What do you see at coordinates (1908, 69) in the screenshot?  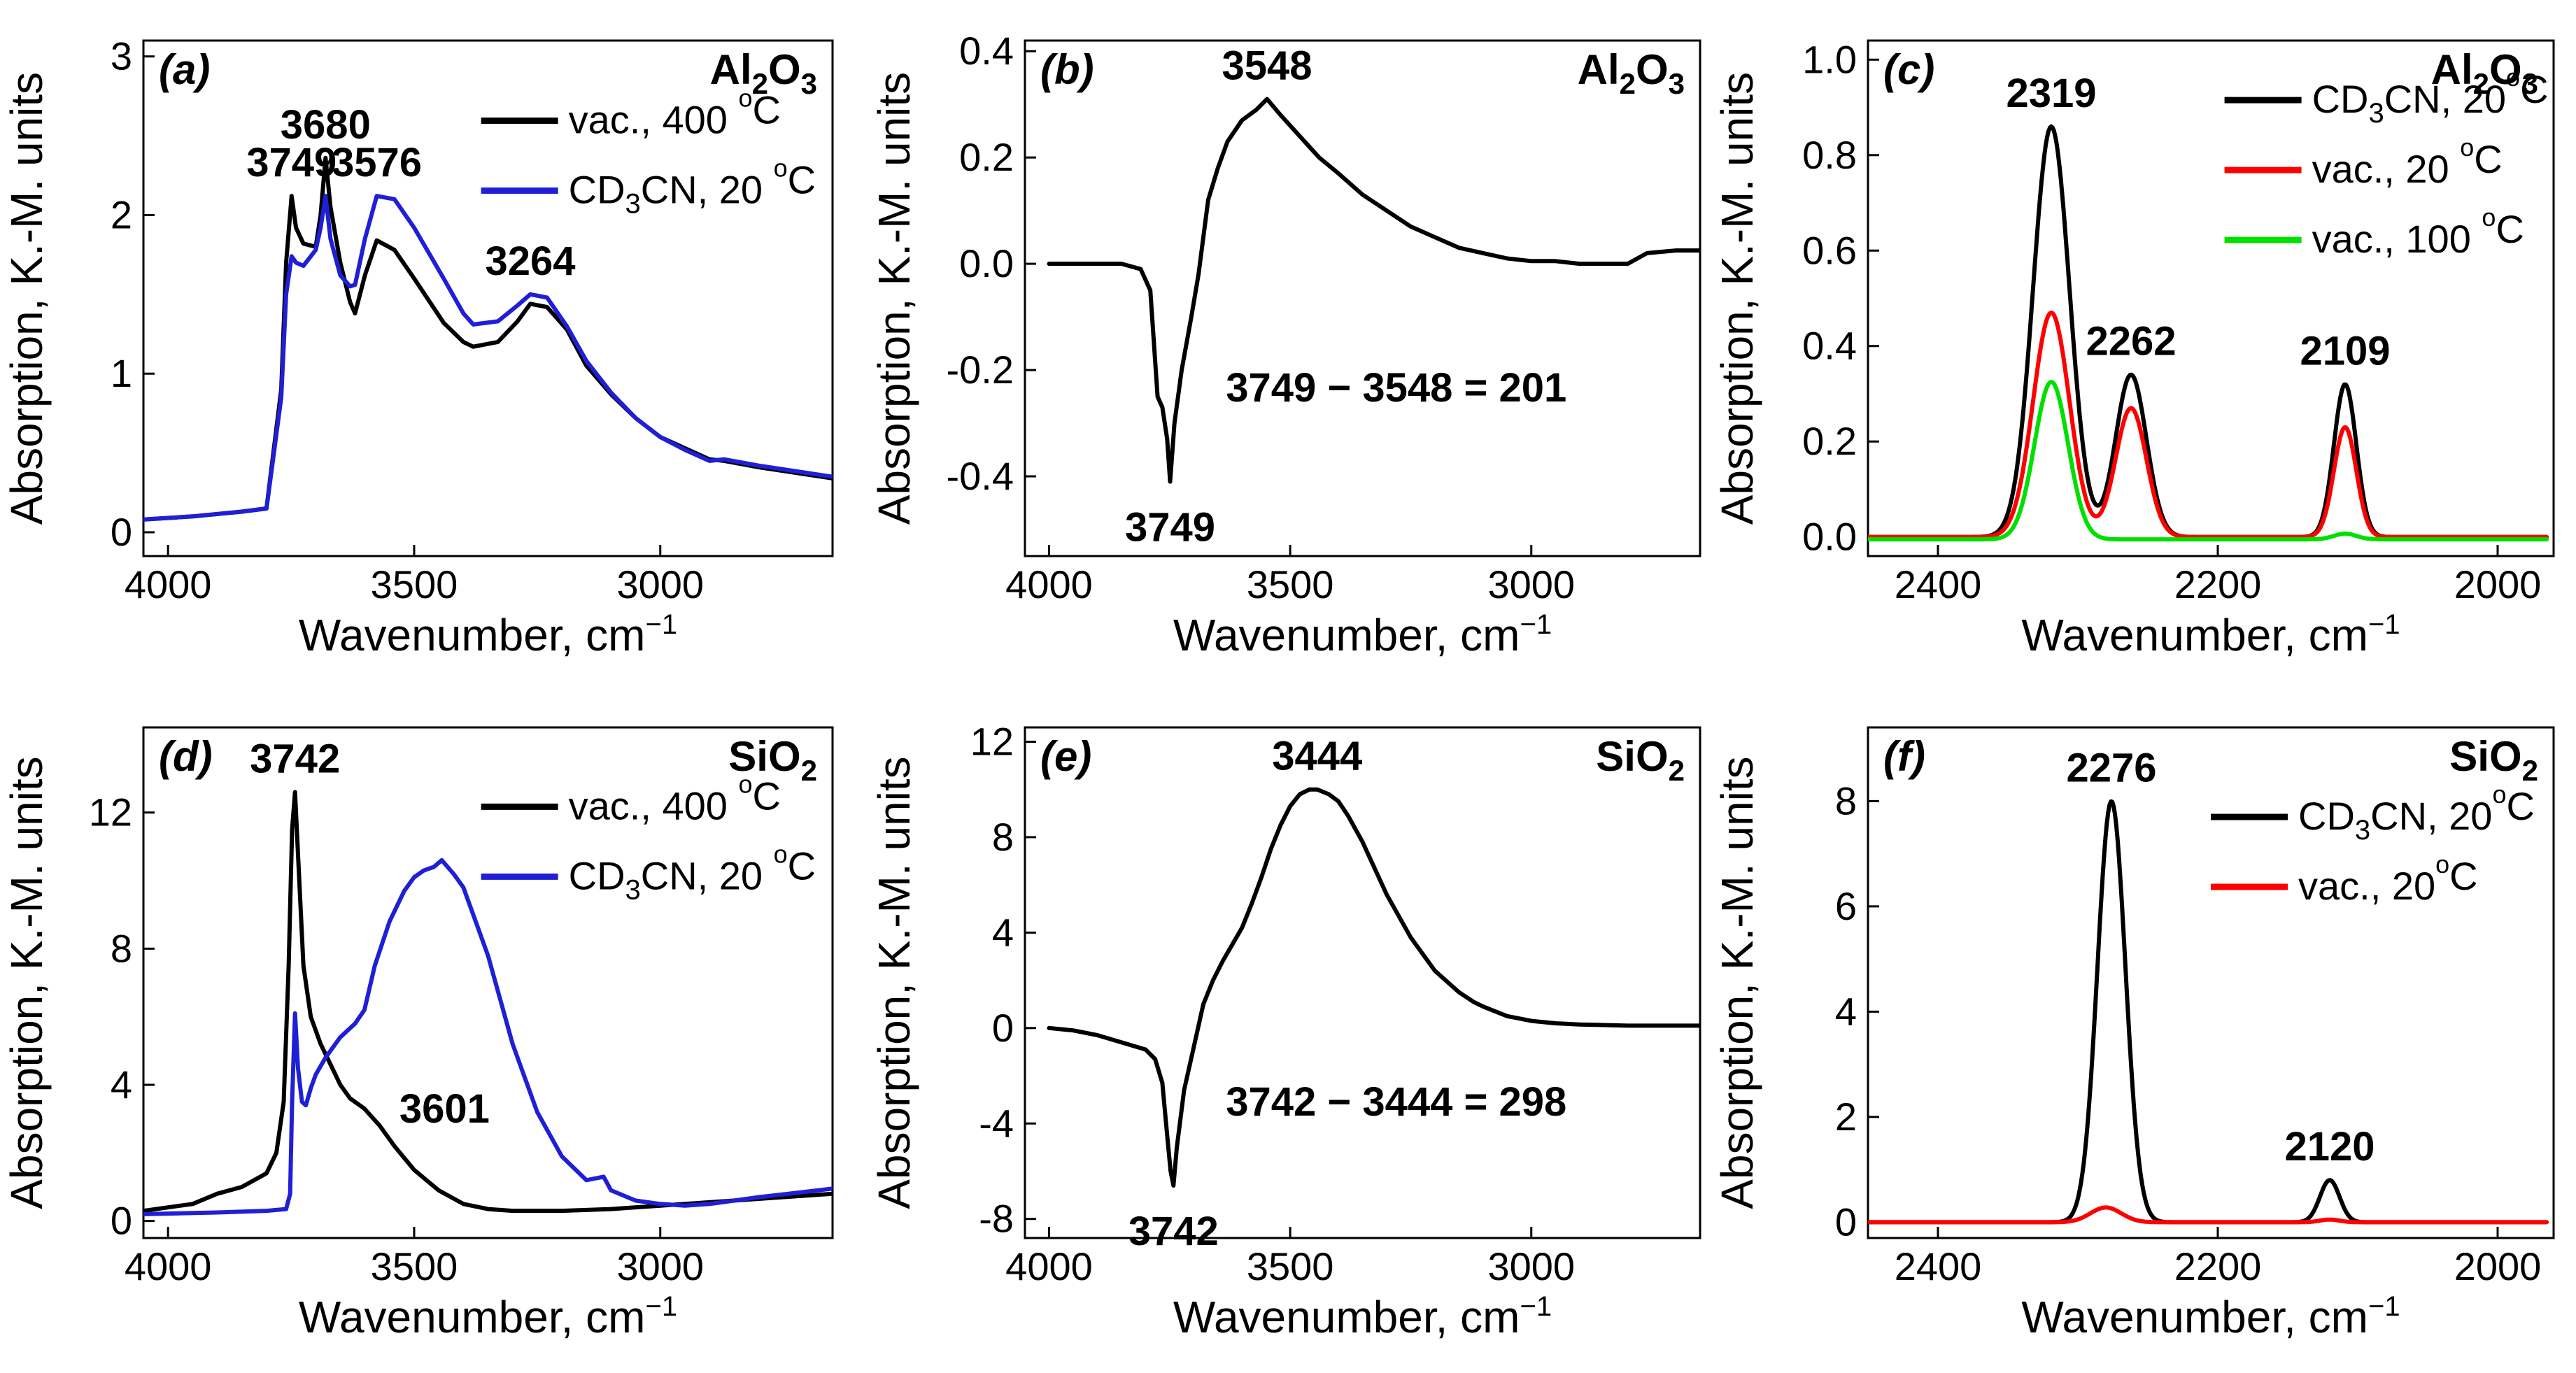 I see `panel-label: (c)` at bounding box center [1908, 69].